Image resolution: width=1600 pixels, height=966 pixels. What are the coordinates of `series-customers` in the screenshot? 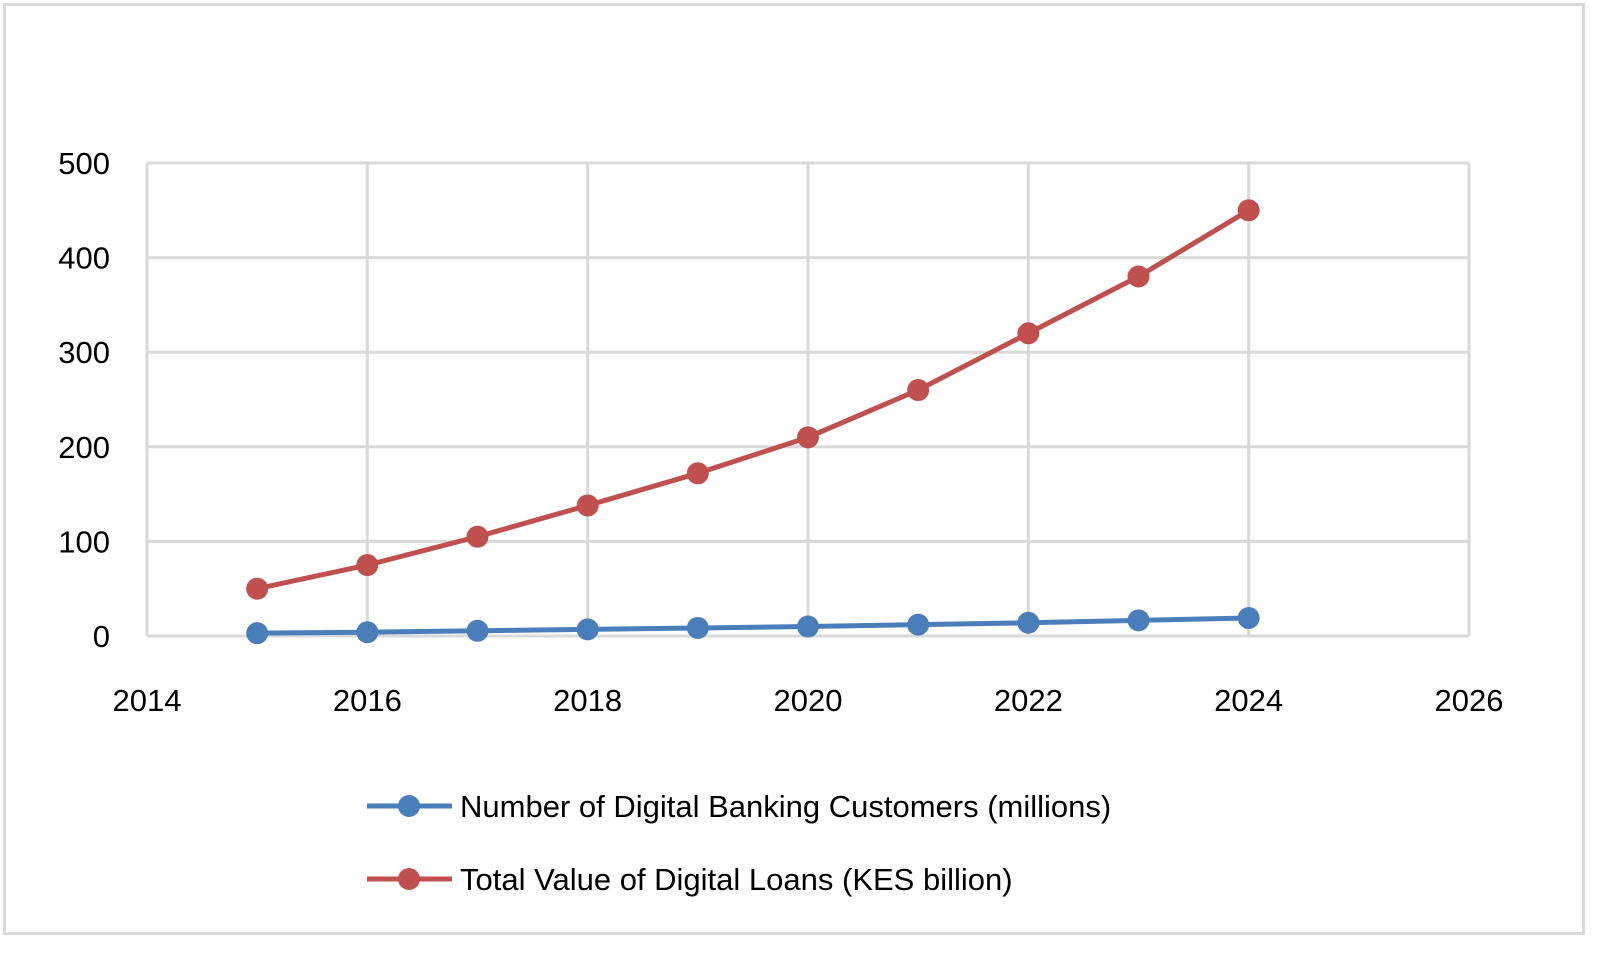 It's located at (753, 626).